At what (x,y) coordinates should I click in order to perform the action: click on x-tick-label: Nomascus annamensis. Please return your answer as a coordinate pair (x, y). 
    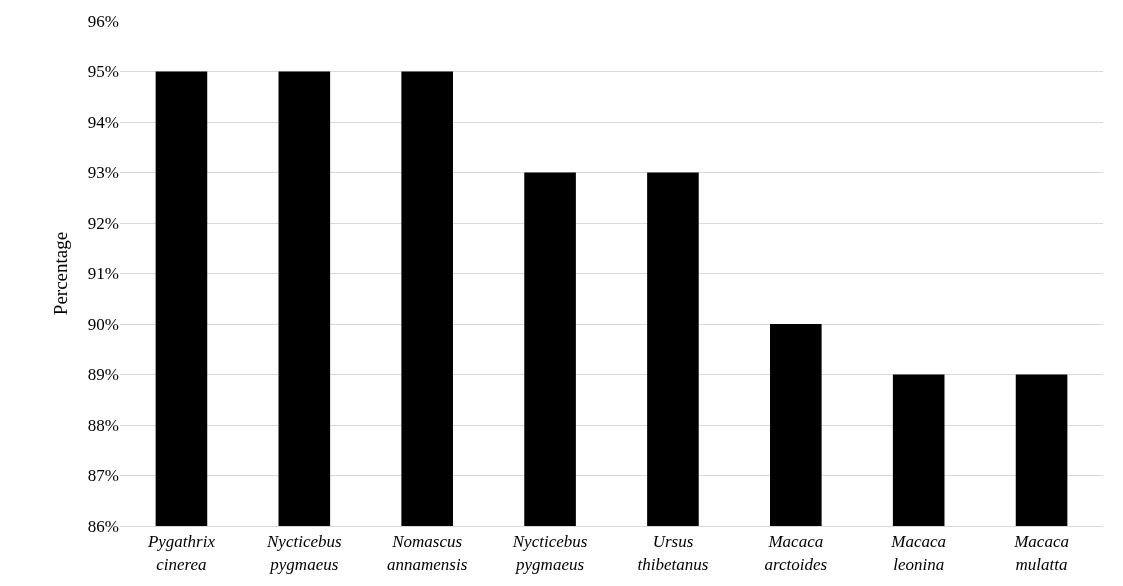
    Looking at the image, I should click on (427, 553).